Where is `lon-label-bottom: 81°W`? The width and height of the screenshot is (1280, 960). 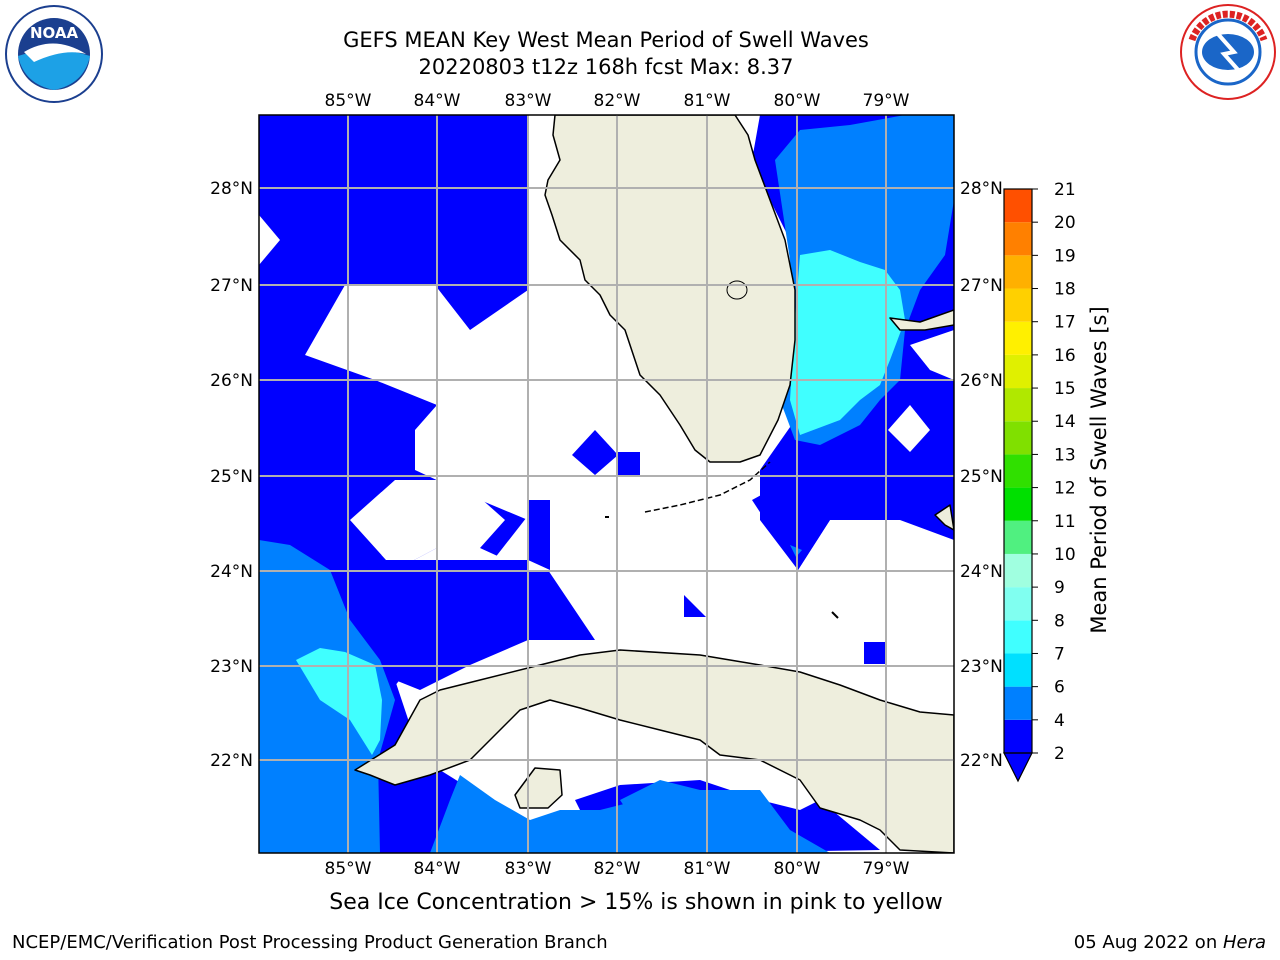 lon-label-bottom: 81°W is located at coordinates (707, 869).